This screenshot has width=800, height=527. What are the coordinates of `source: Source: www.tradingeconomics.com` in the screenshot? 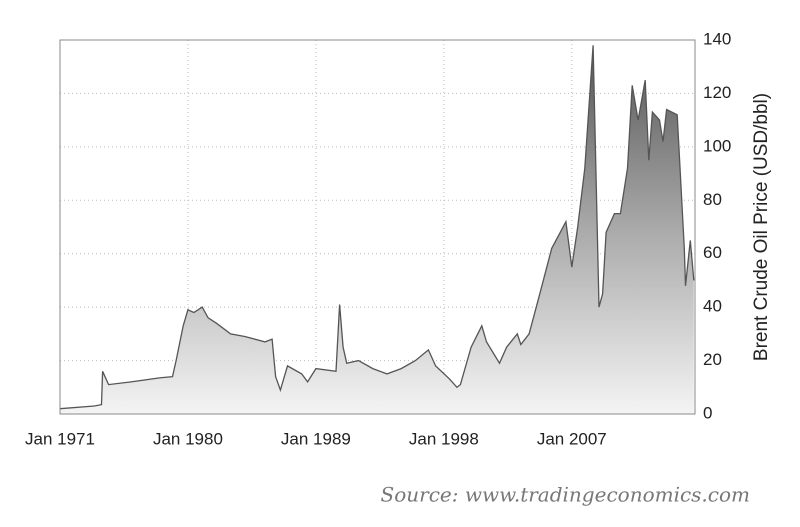 It's located at (565, 495).